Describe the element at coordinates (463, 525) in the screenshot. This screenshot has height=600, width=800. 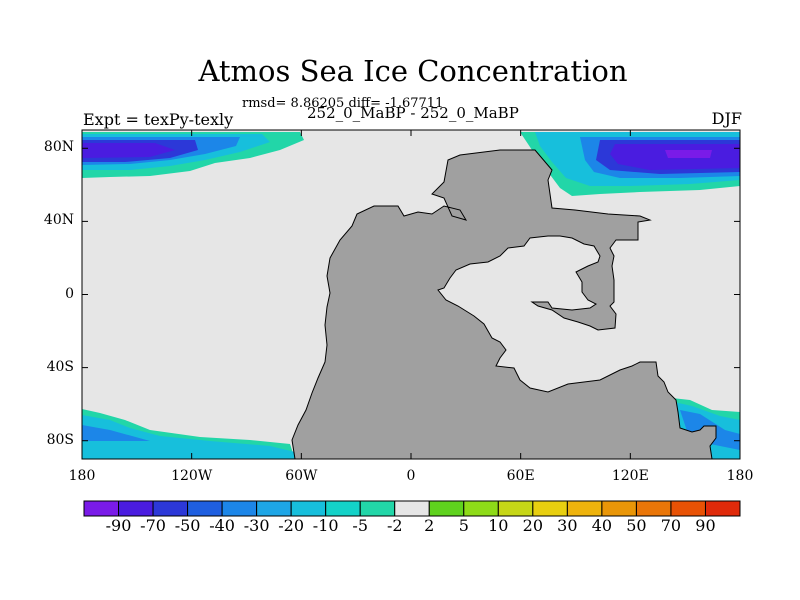
I see `colorbar-label: 5` at that location.